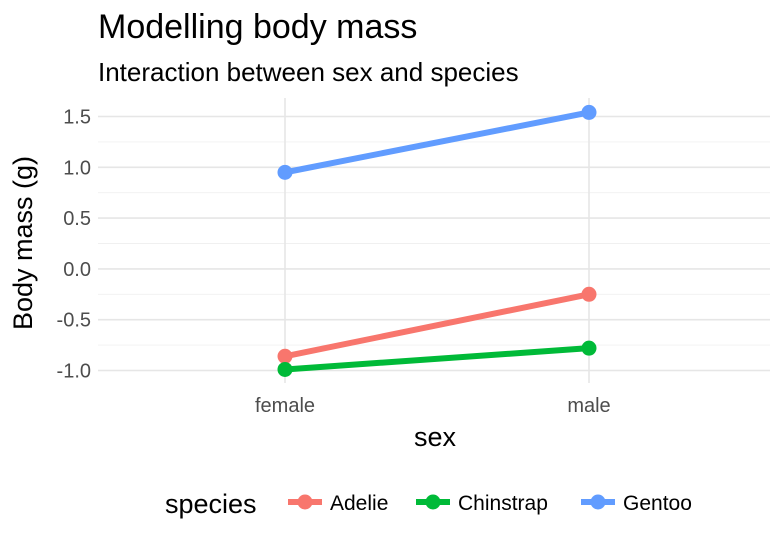 This screenshot has height=541, width=783. I want to click on legend-item-gentoo: Gentoo, so click(636, 503).